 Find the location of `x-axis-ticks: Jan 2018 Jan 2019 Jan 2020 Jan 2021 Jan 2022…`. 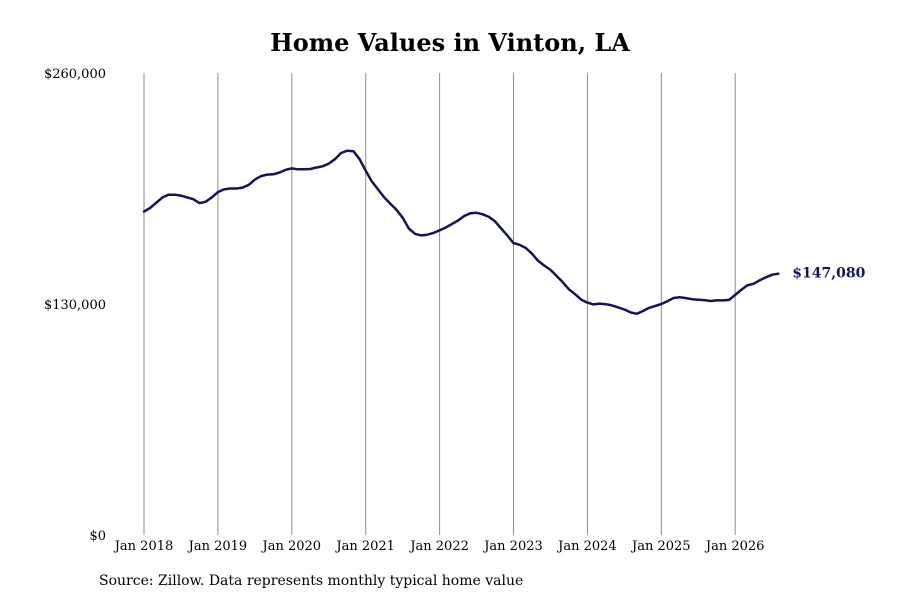

x-axis-ticks: Jan 2018 Jan 2019 Jan 2020 Jan 2021 Jan 2022… is located at coordinates (439, 546).